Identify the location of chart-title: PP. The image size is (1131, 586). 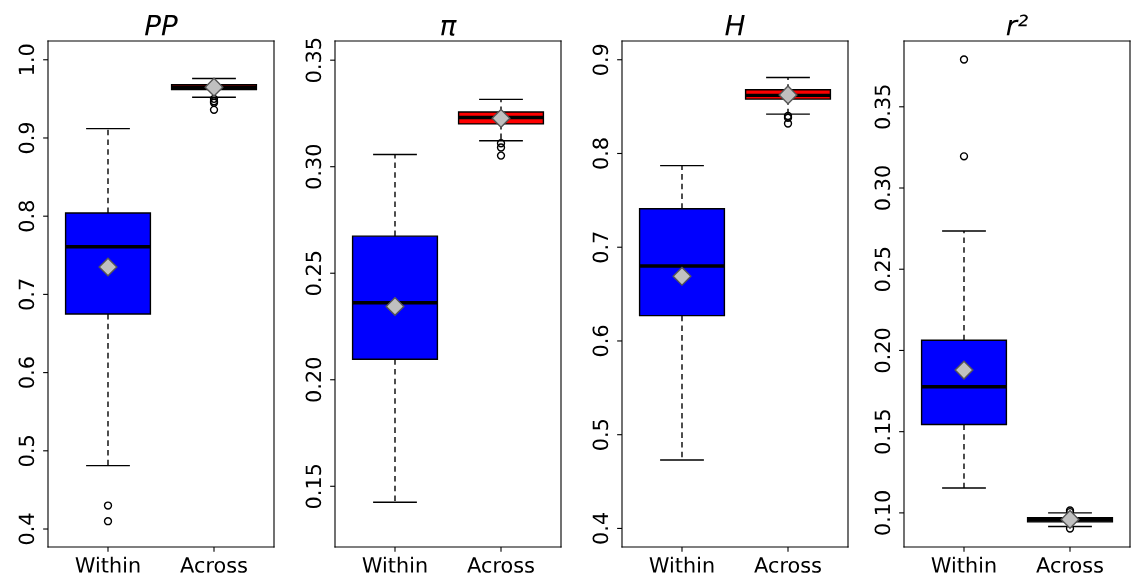
(161, 25).